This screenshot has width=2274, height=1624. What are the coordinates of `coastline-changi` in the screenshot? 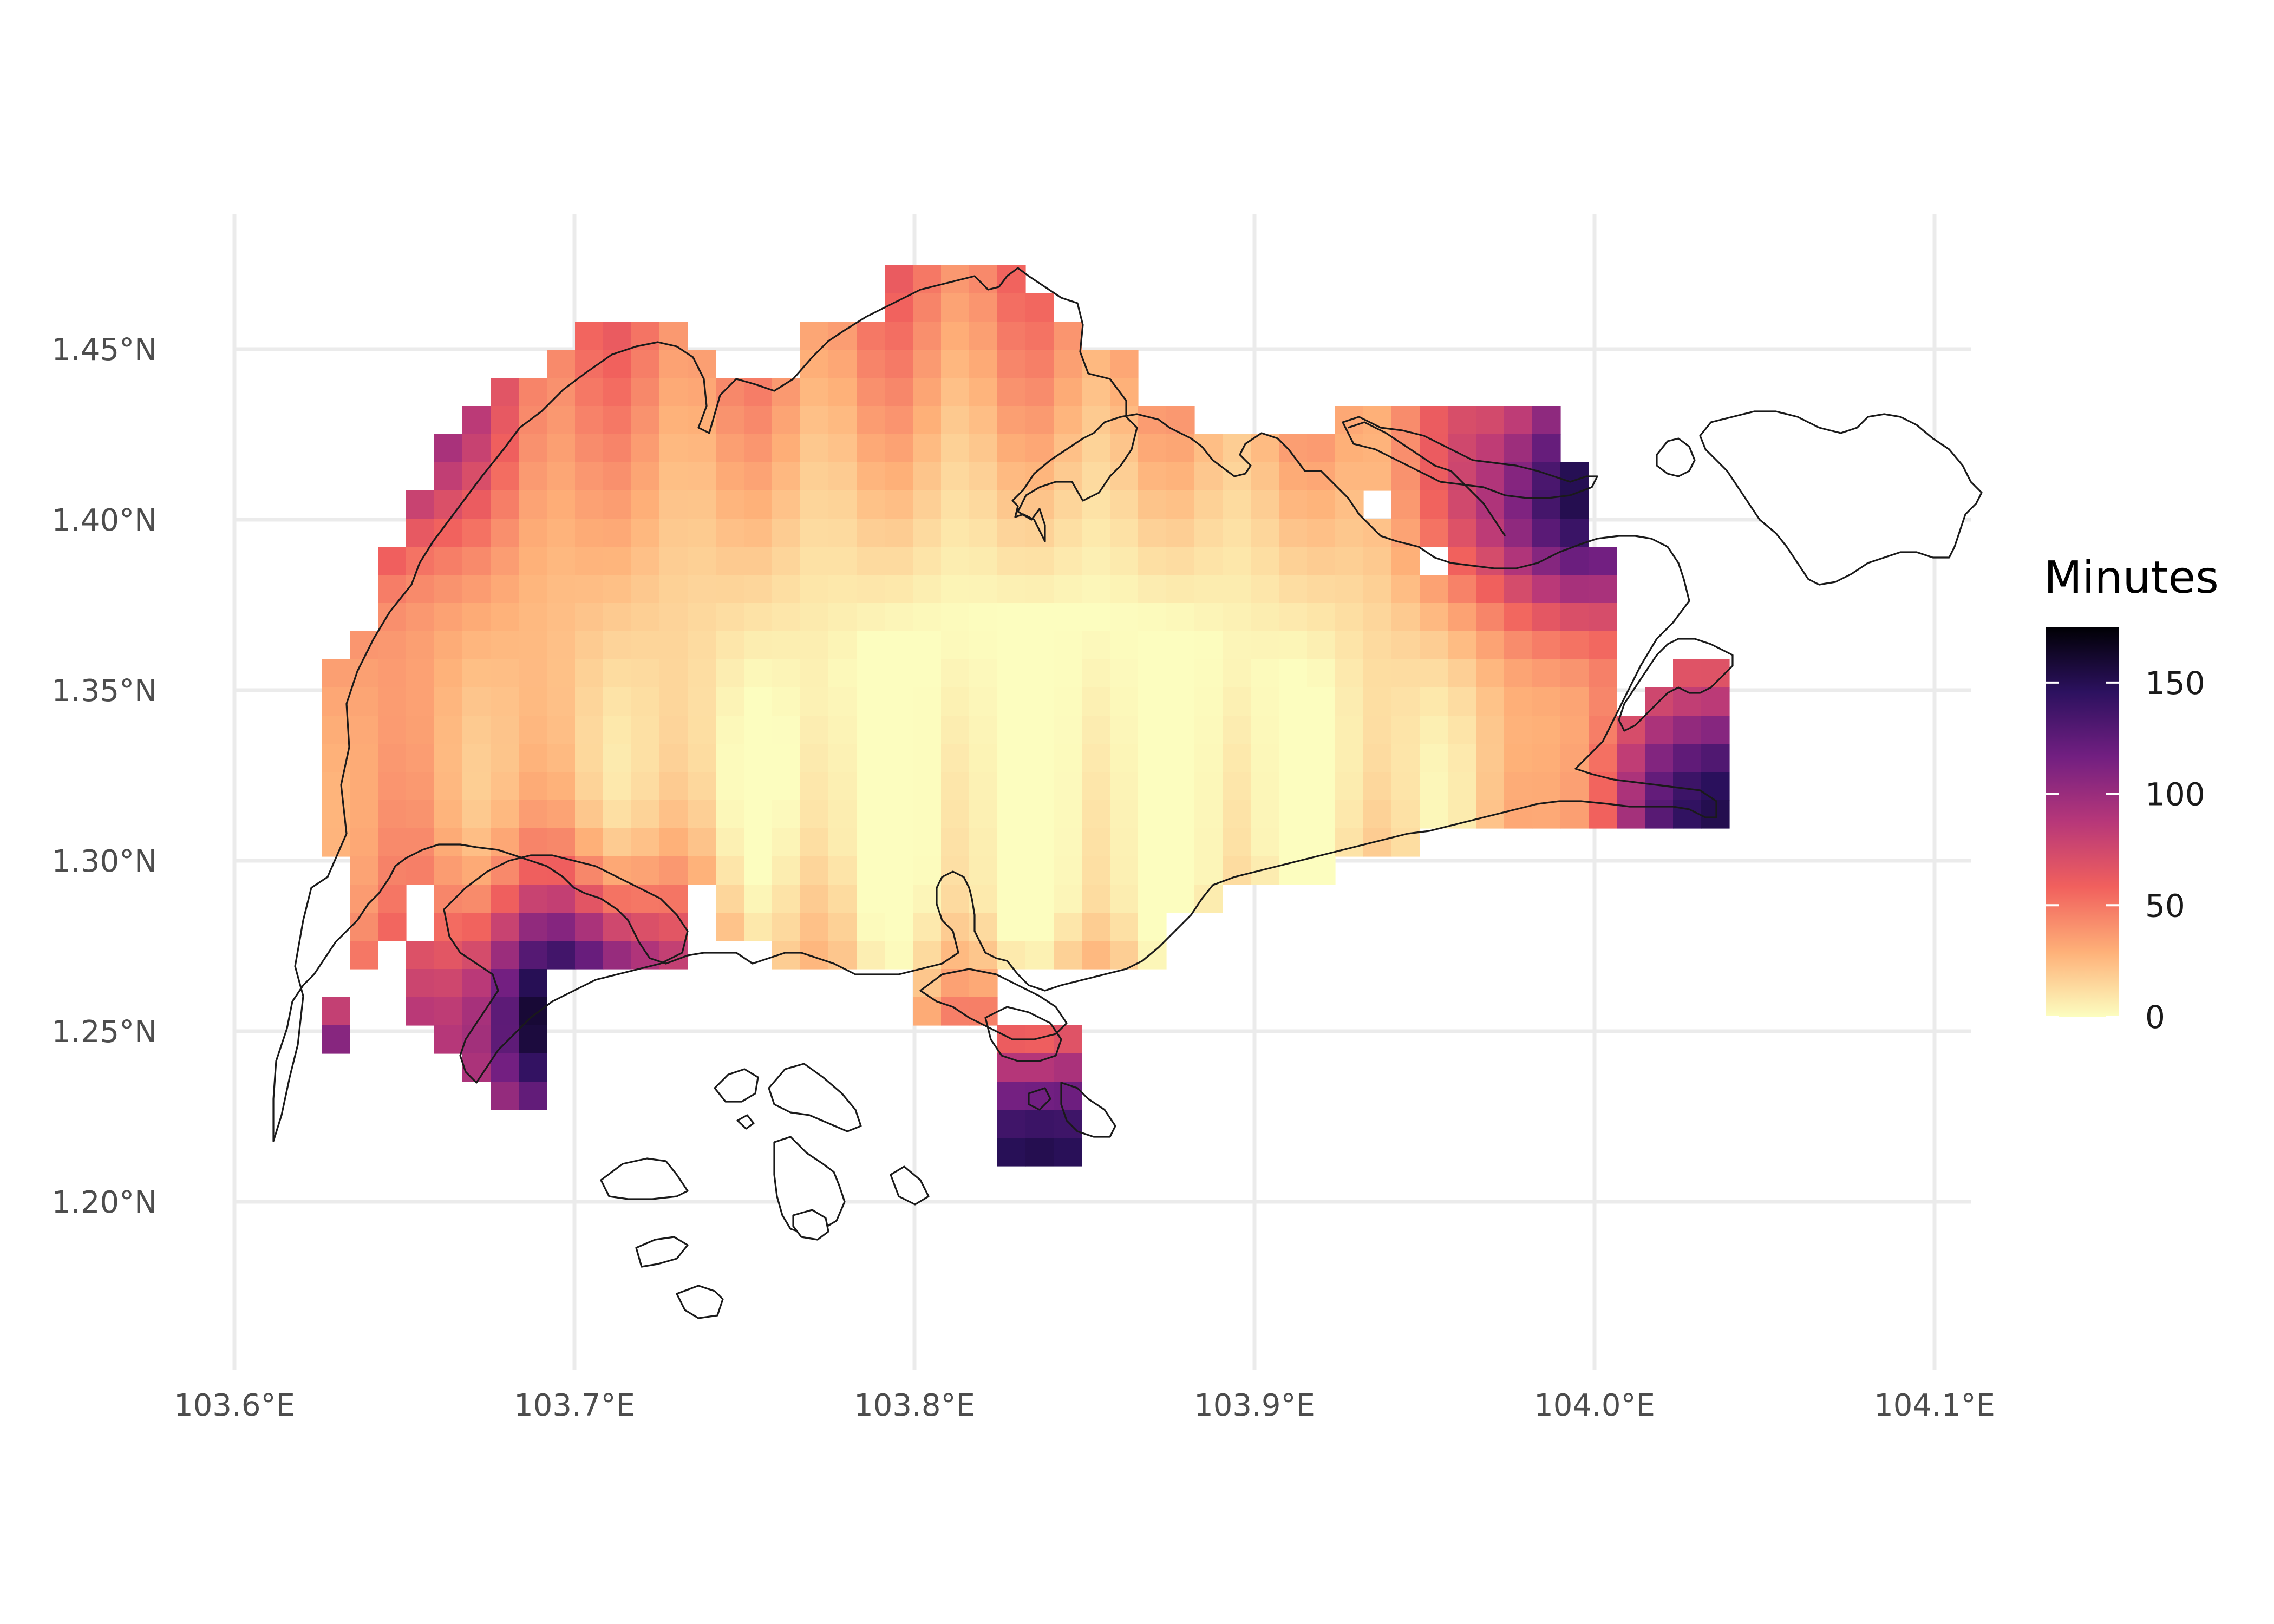 It's located at (1676, 685).